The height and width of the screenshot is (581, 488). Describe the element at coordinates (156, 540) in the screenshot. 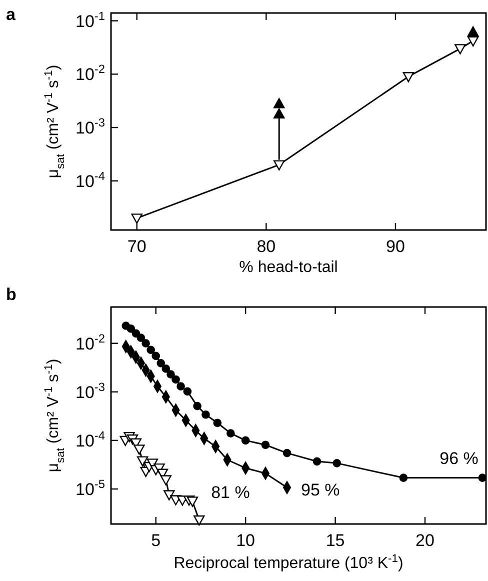

I see `x-tick-label: 5` at that location.